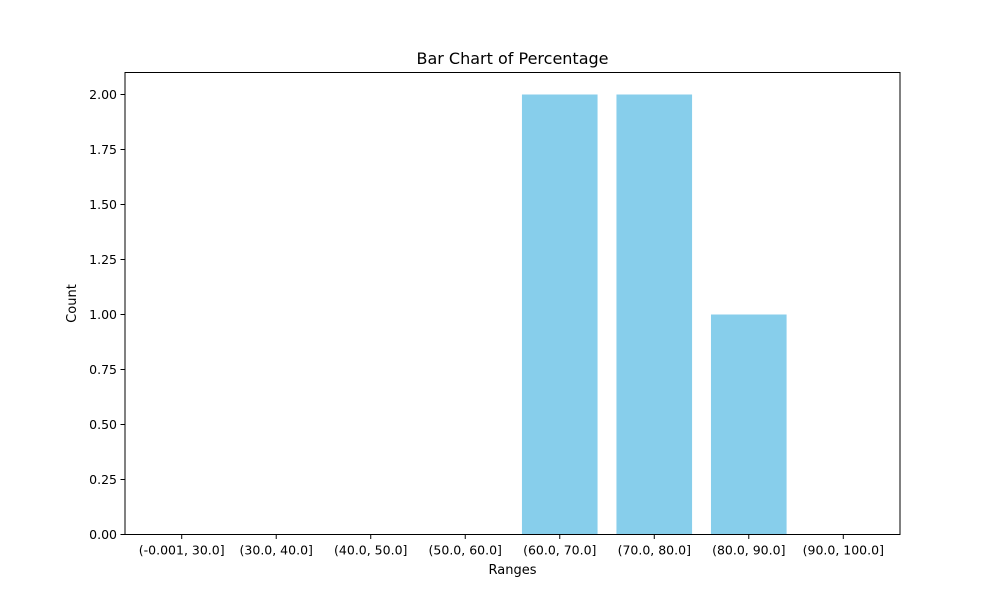 The image size is (1000, 604). I want to click on x-tick-label: (50.0, 60.0], so click(465, 550).